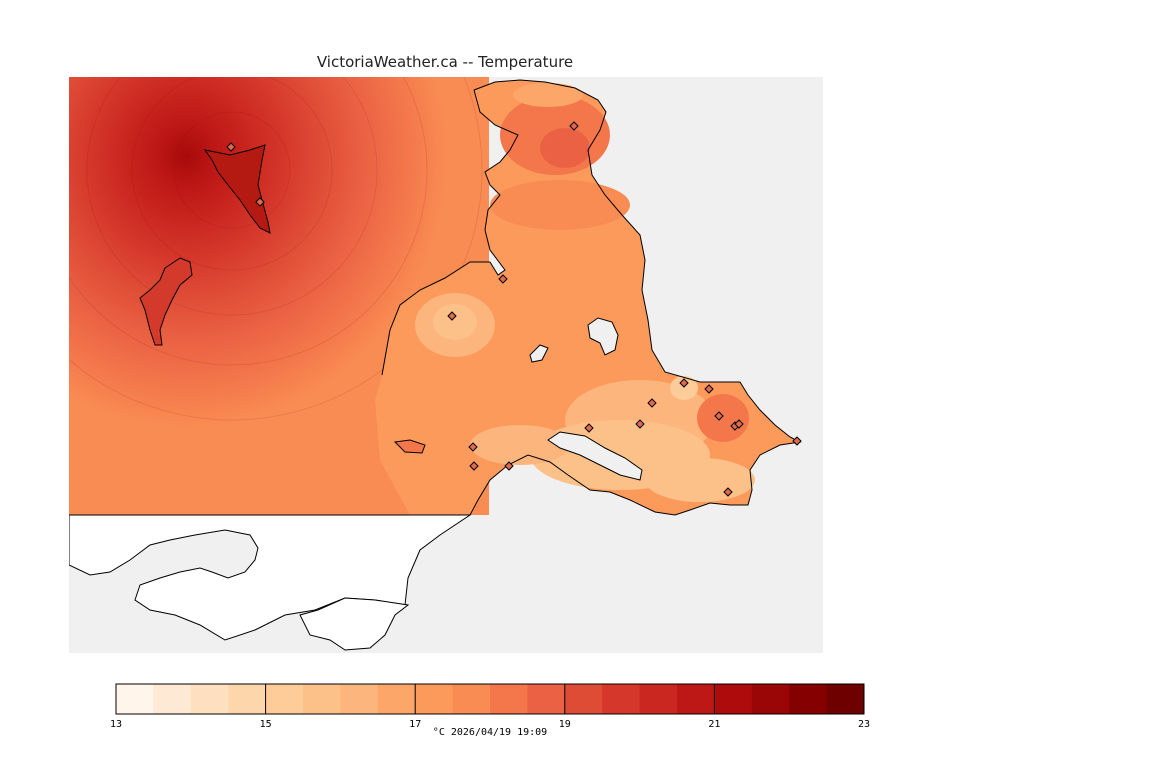 The image size is (1152, 768). Describe the element at coordinates (409, 446) in the screenshot. I see `island-south` at that location.